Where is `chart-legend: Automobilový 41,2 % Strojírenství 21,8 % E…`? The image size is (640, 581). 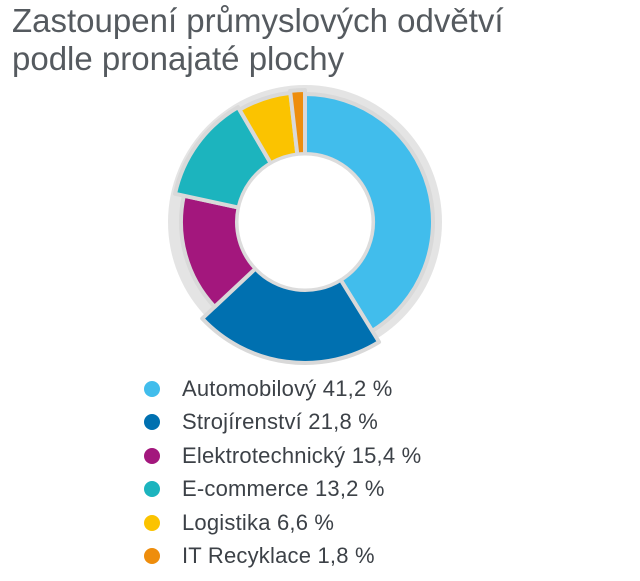
chart-legend: Automobilový 41,2 % Strojírenství 21,8 % E… is located at coordinates (282, 472).